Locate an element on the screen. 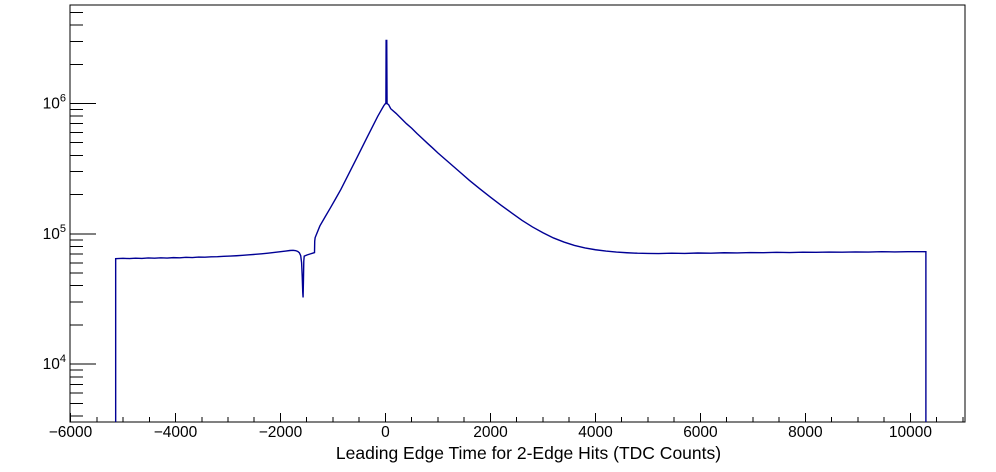 This screenshot has width=996, height=472. x-axis-tick-label: −6000 is located at coordinates (71, 432).